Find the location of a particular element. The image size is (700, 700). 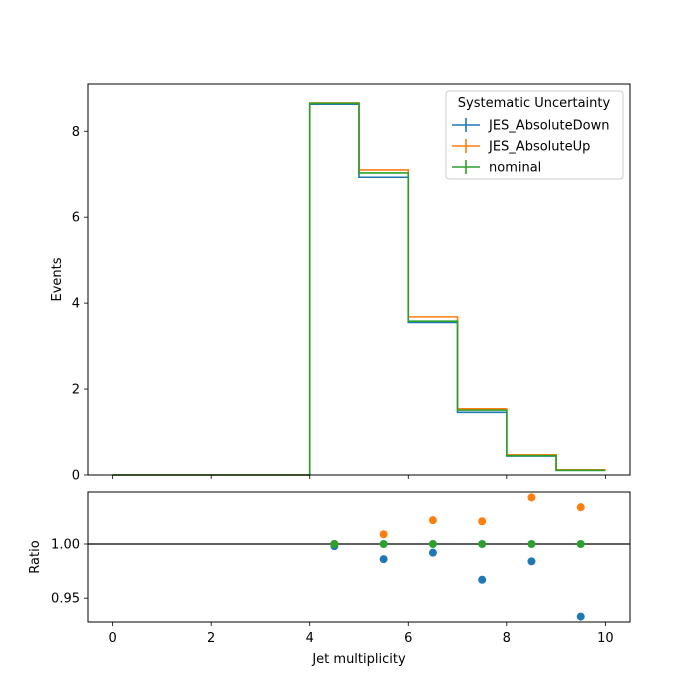

legend-box is located at coordinates (534, 135).